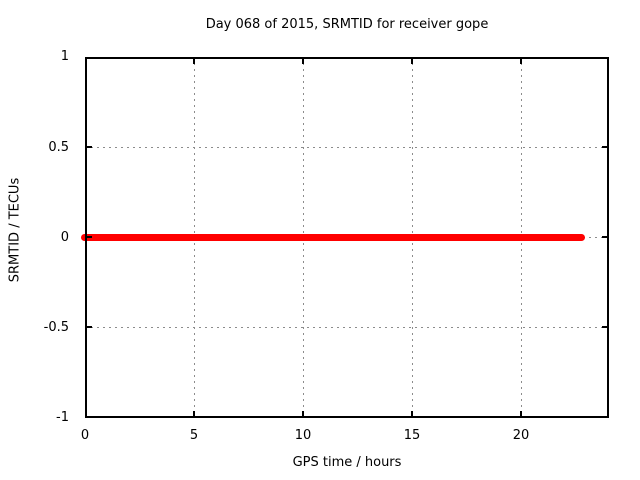 Image resolution: width=640 pixels, height=480 pixels. I want to click on gridline-y--0.5, so click(347, 327).